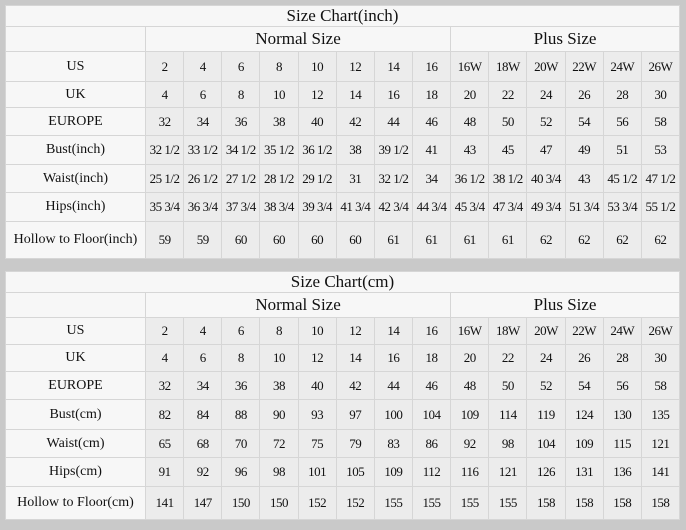  Describe the element at coordinates (431, 443) in the screenshot. I see `size-cell: 86` at that location.